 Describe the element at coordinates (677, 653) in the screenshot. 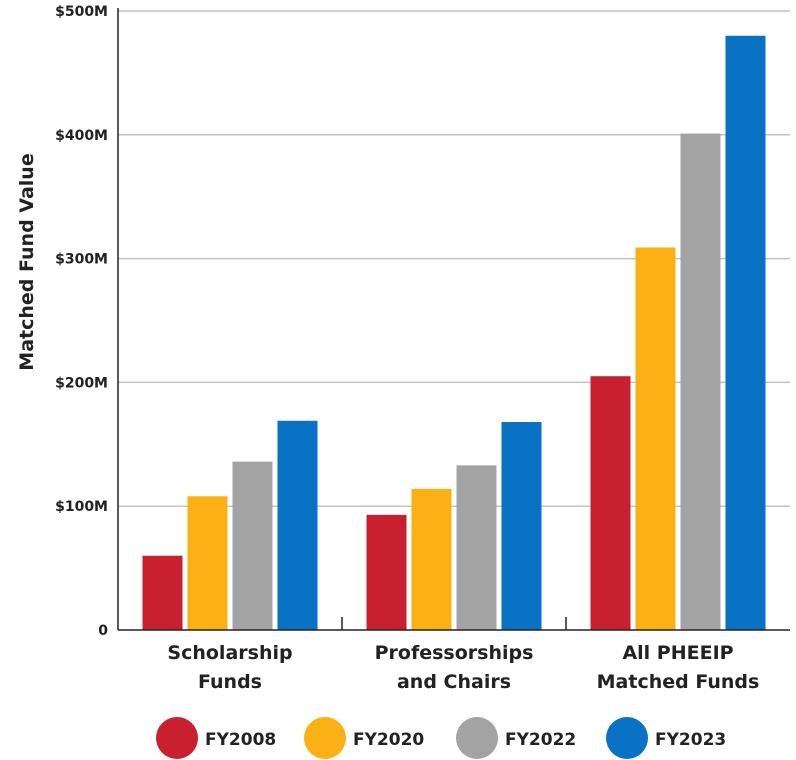

I see `category-label: All PHEEIP` at that location.